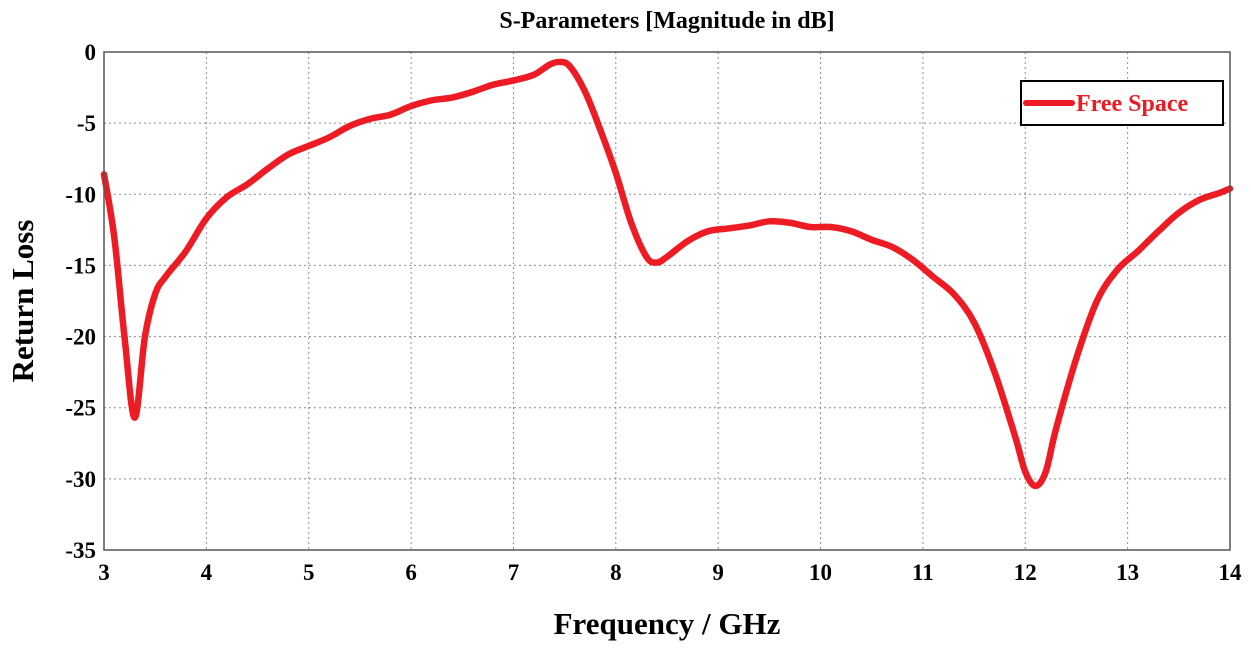 The height and width of the screenshot is (652, 1251). What do you see at coordinates (666, 21) in the screenshot?
I see `chart-title: S-Parameters [Magnitude in dB]` at bounding box center [666, 21].